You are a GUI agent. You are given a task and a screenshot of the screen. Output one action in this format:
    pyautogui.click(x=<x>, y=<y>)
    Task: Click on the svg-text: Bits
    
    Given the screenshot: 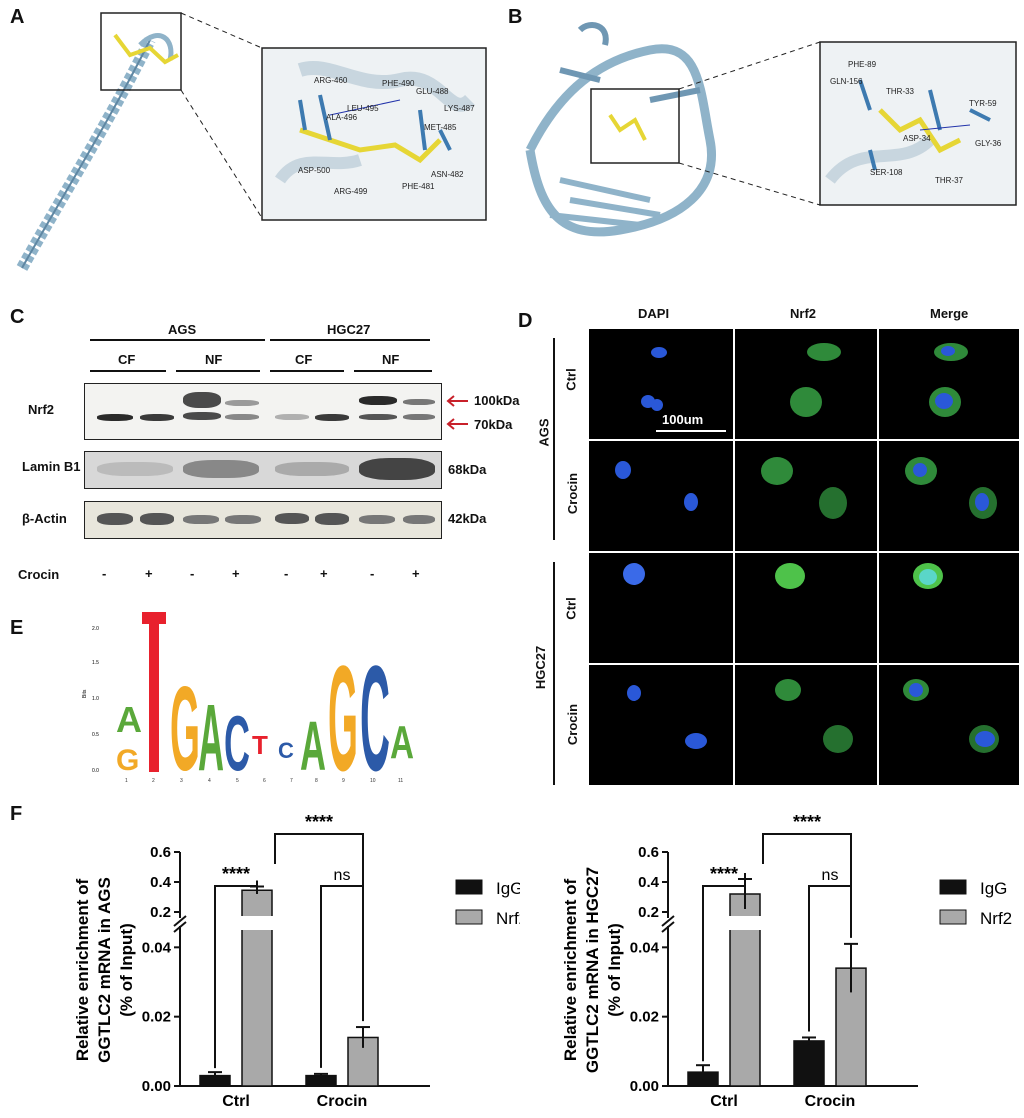 What is the action you would take?
    pyautogui.click(x=85, y=693)
    